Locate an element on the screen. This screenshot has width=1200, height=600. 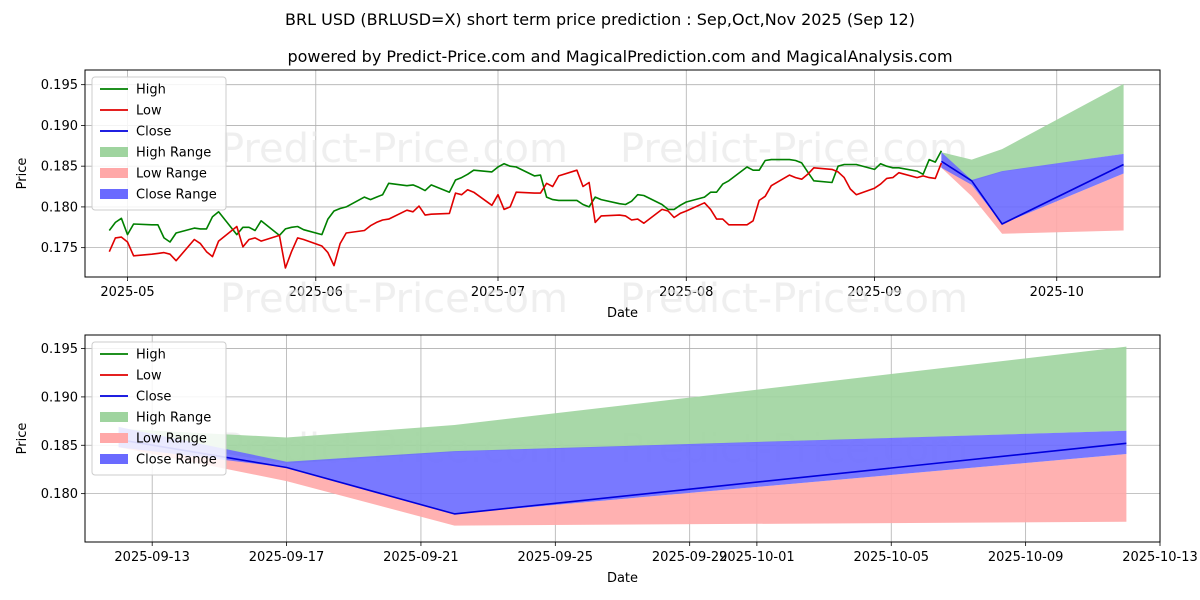
y-tick-label: 0.175 is located at coordinates (59, 248).